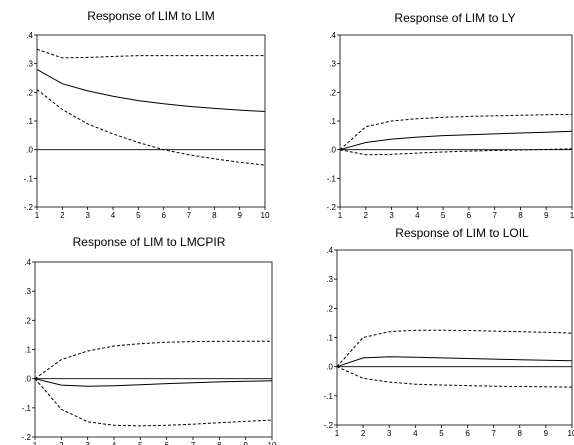  I want to click on chart-title: Response of LIM to LOIL, so click(462, 233).